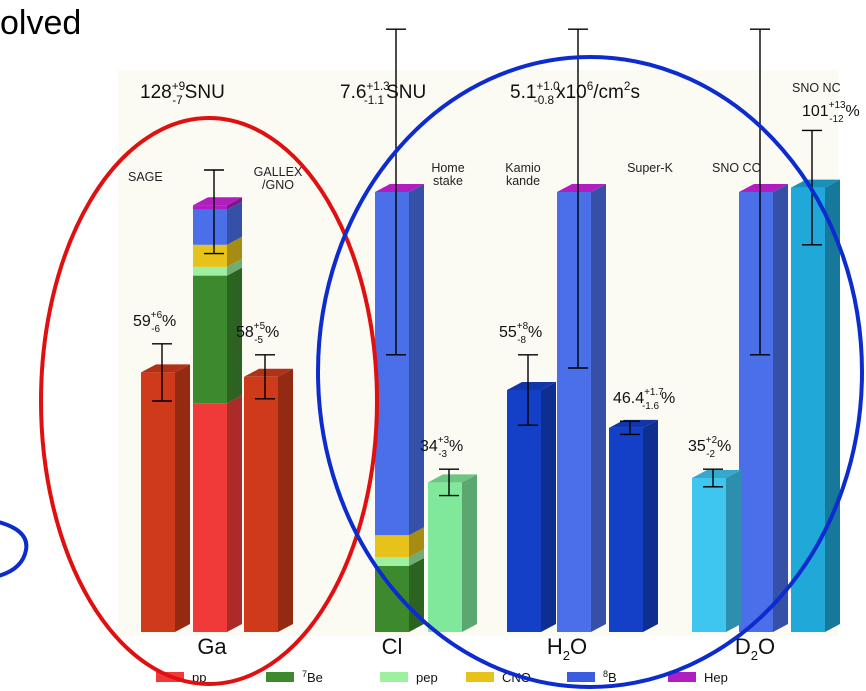 This screenshot has width=866, height=691. What do you see at coordinates (448, 181) in the screenshot?
I see `experiment-name2-1-0: stake` at bounding box center [448, 181].